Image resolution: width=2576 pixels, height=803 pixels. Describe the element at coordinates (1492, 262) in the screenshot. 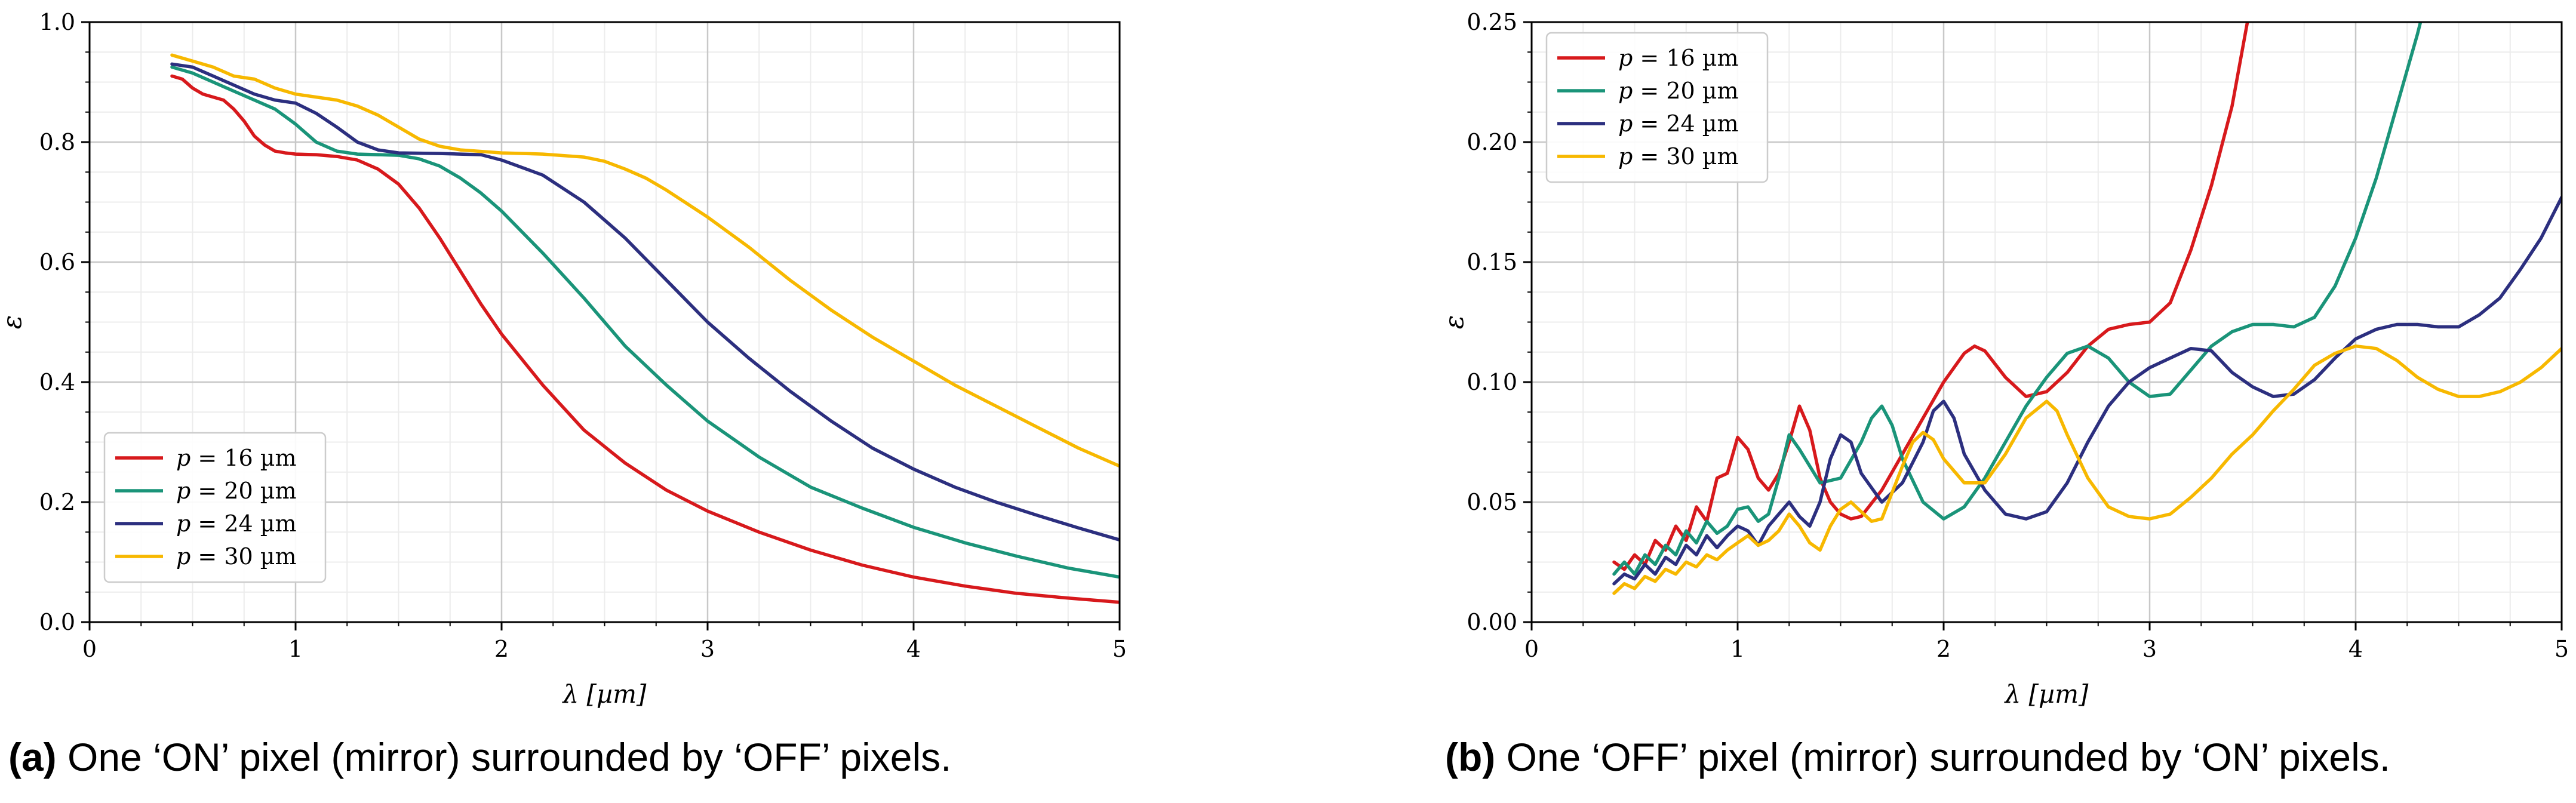

I see `y-tick-label: 0.15` at that location.